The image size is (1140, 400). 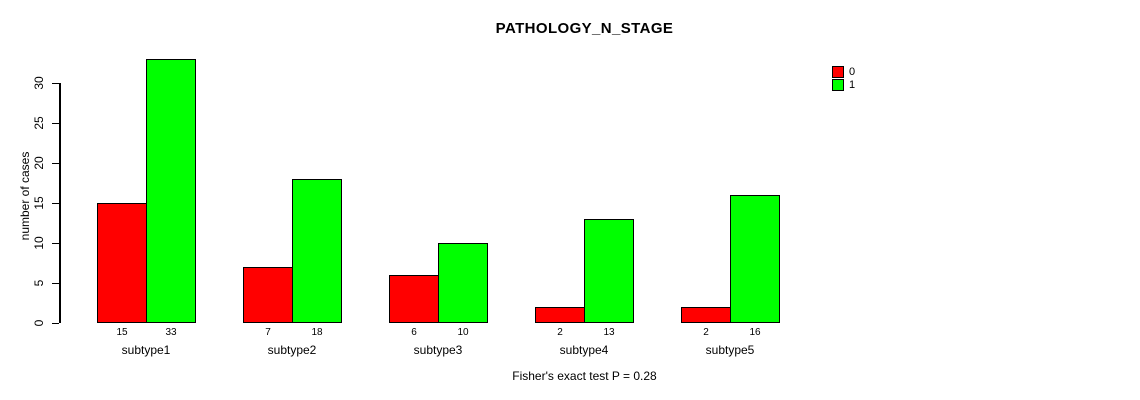 I want to click on bar-count-label: 18, so click(x=317, y=332).